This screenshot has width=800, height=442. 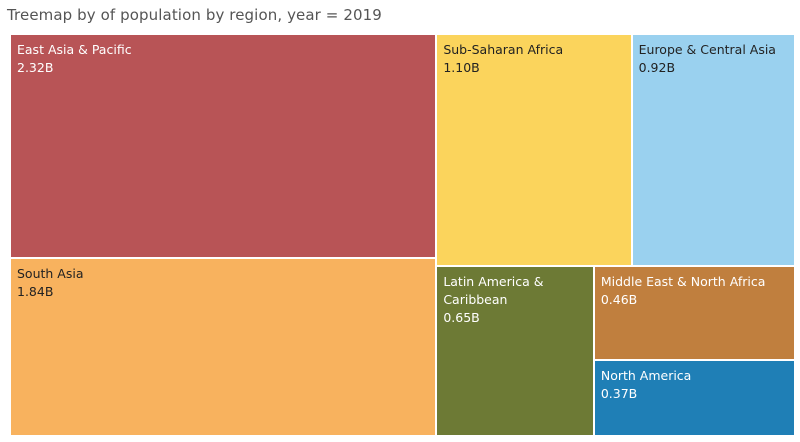 I want to click on tile-label: Latin America & Caribbean, so click(x=493, y=290).